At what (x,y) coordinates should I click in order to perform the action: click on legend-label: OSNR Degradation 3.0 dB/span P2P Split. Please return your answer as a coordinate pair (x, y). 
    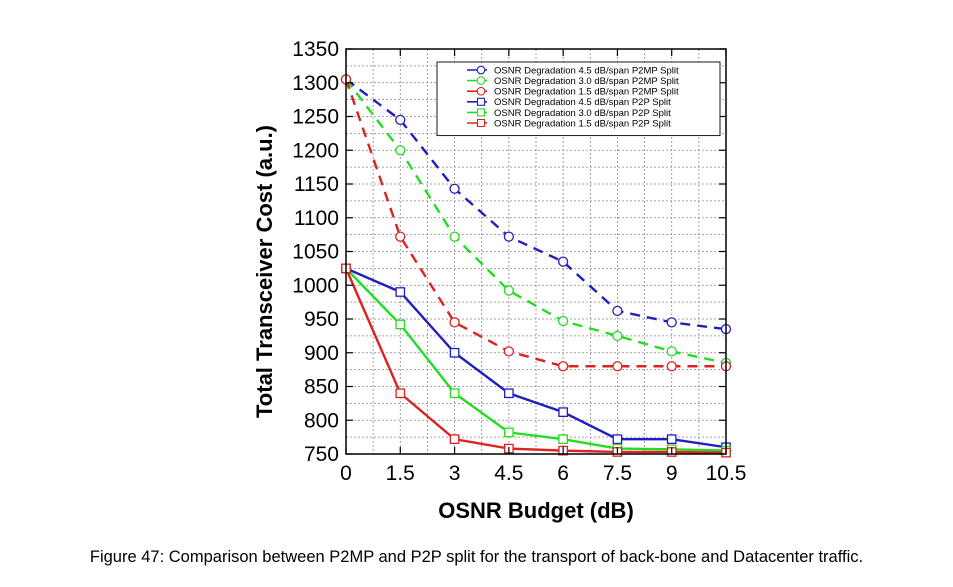
    Looking at the image, I should click on (582, 113).